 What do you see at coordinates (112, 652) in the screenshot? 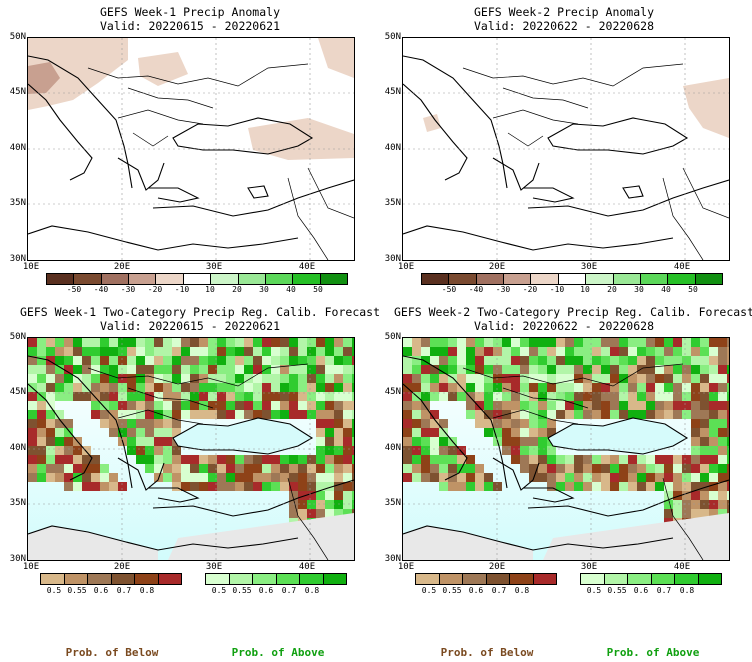
I see `prob-below-label: Prob. of Below` at bounding box center [112, 652].